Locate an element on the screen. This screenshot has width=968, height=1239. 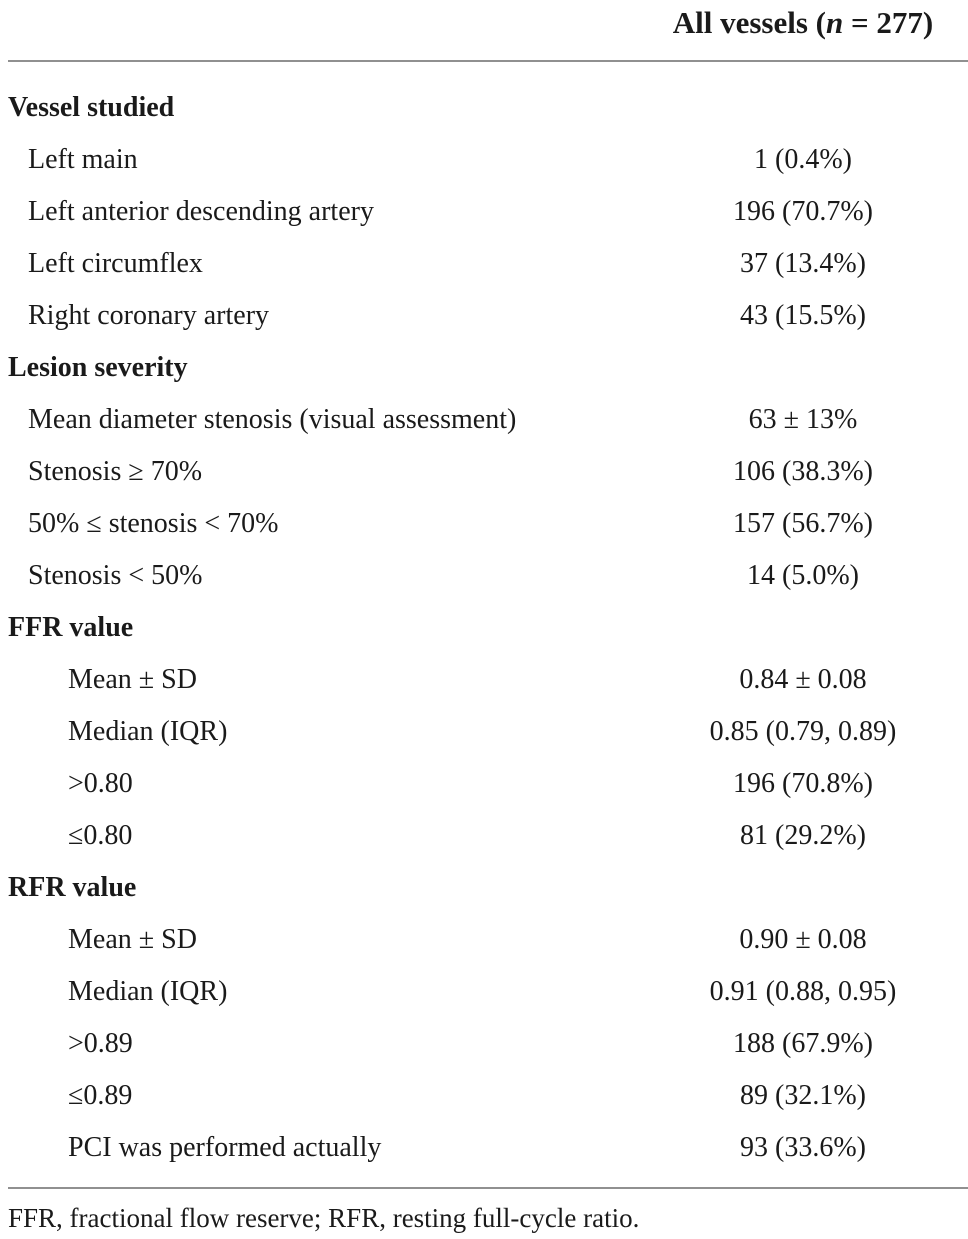
table-row: Median (IQR) 0.91 (0.88, 0.95) is located at coordinates (488, 992).